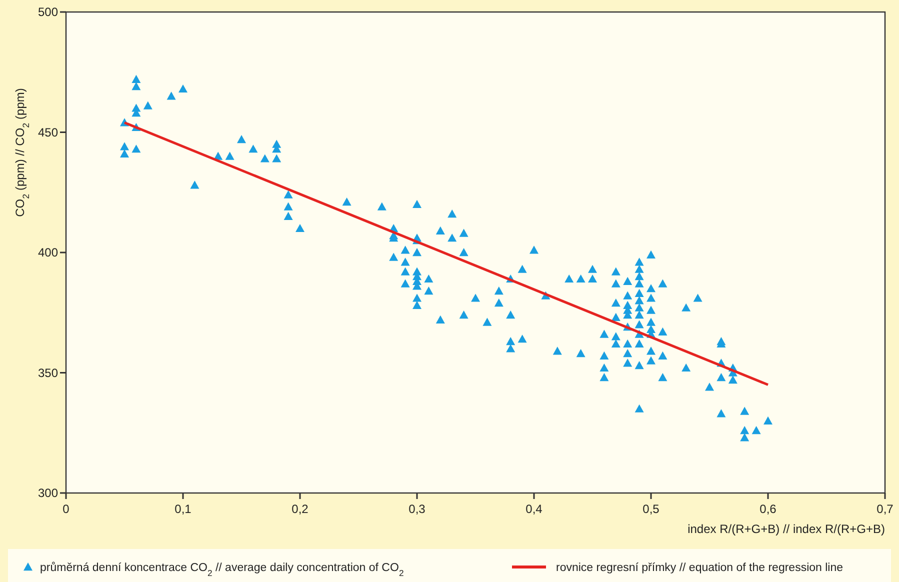  What do you see at coordinates (183, 509) in the screenshot?
I see `x-tick-label: 0,1` at bounding box center [183, 509].